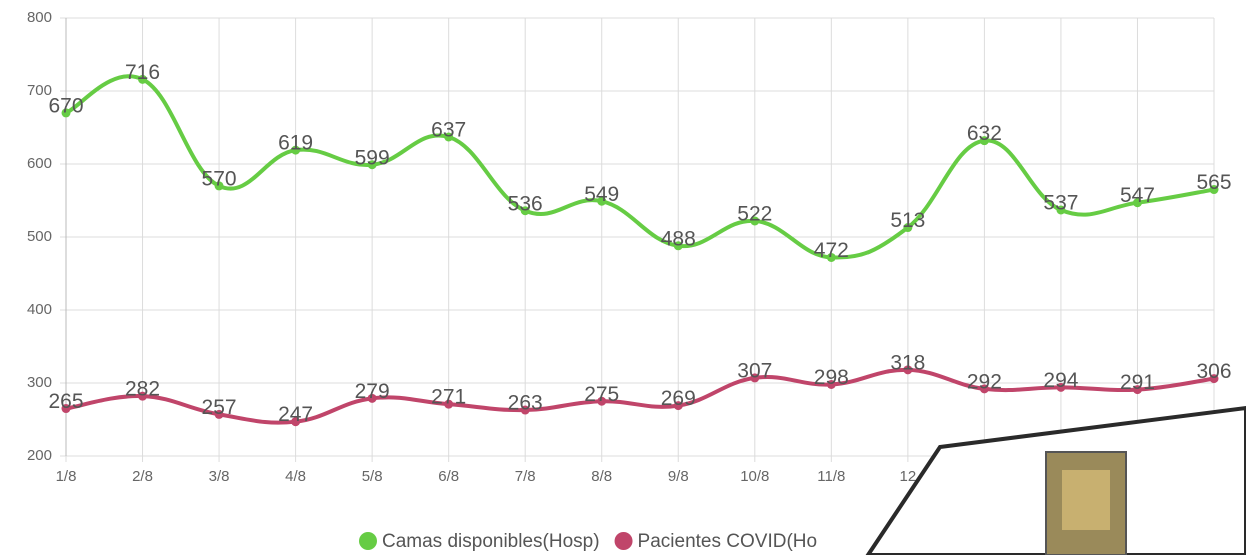 This screenshot has height=555, width=1246. I want to click on x-tick-label: 1/8, so click(66, 476).